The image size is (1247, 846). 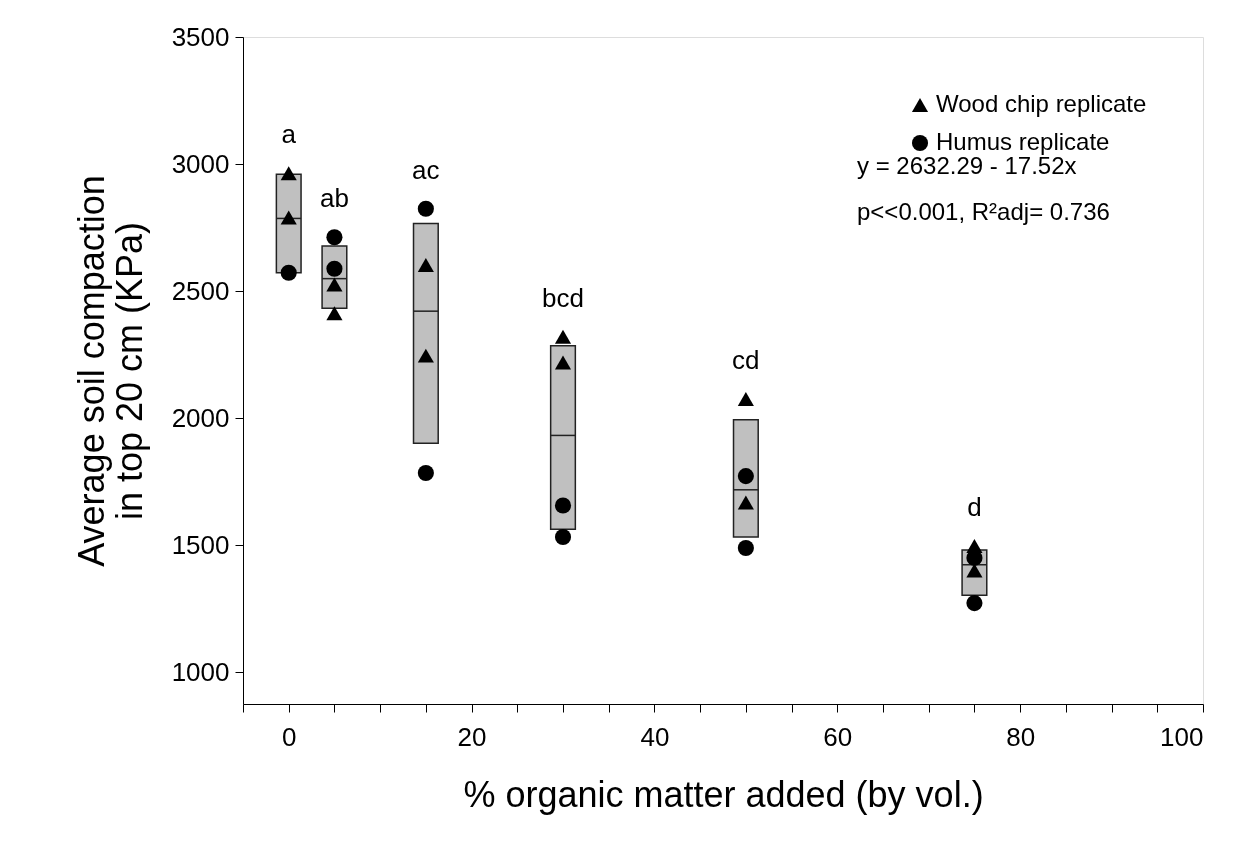 What do you see at coordinates (110, 371) in the screenshot?
I see `y-axis-title: Average soil compaction in top 20 cm (KPa)` at bounding box center [110, 371].